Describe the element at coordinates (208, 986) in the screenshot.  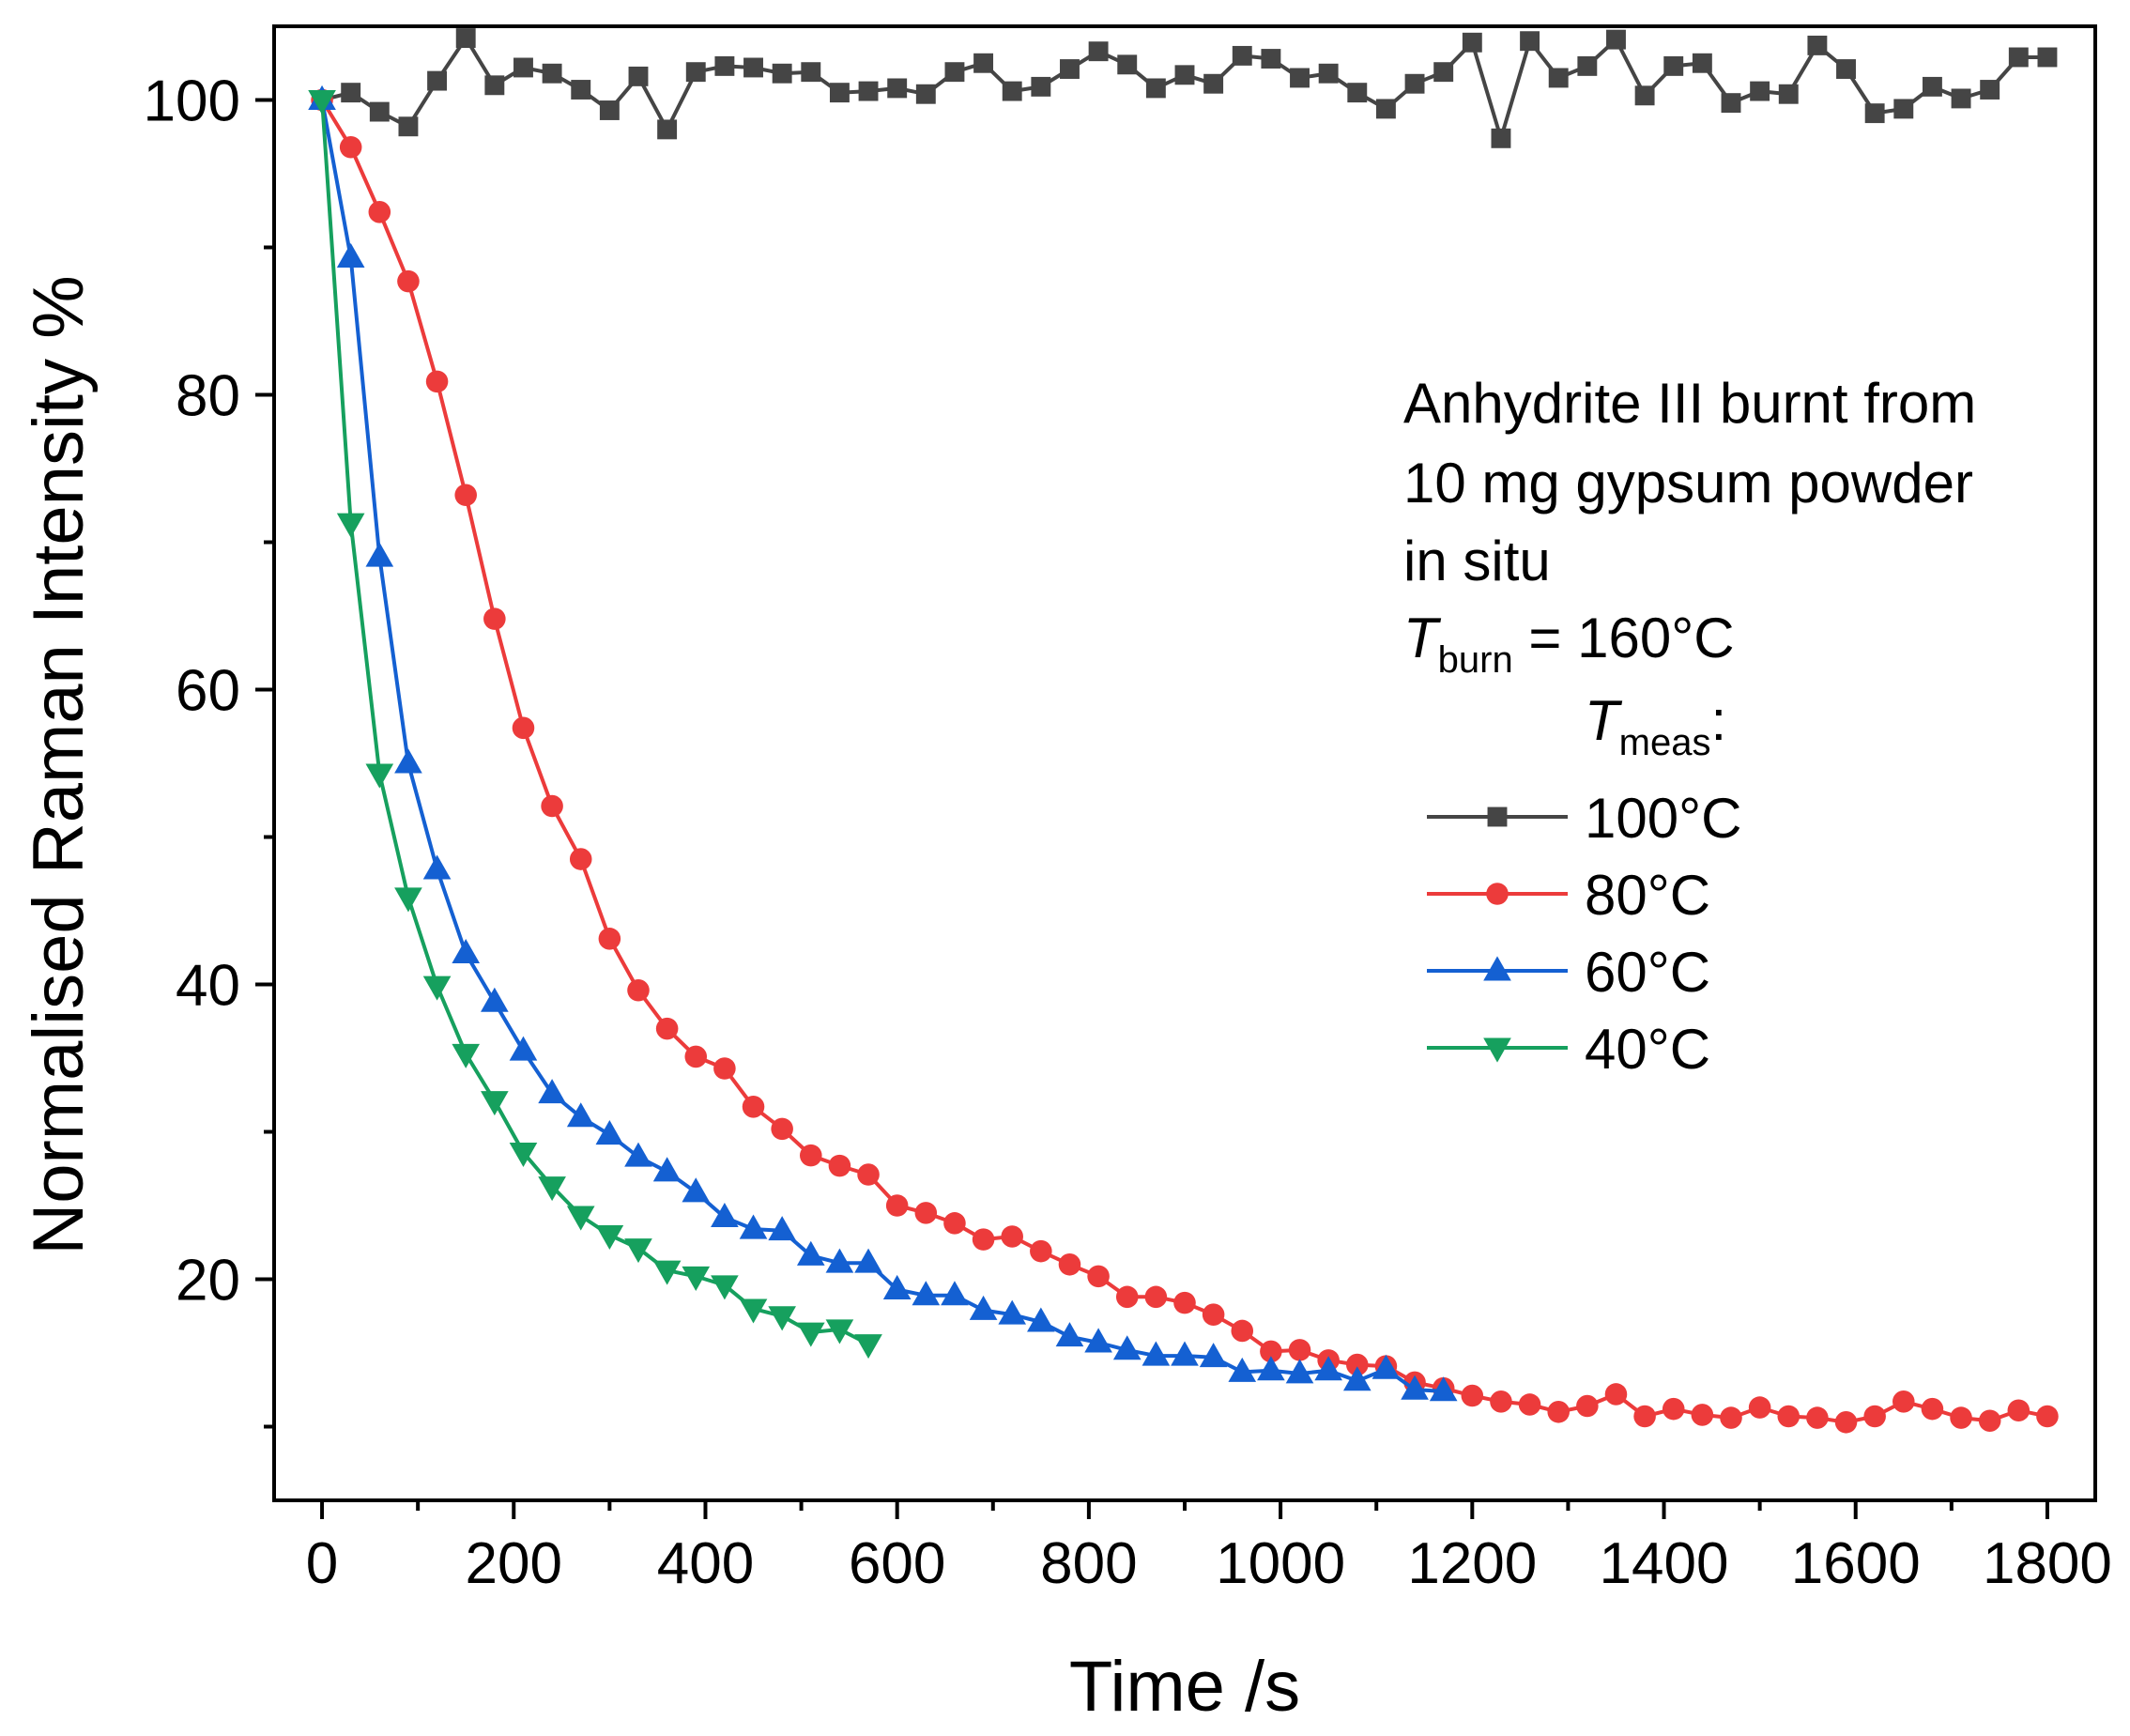
I see `y-tick-label: 40` at that location.